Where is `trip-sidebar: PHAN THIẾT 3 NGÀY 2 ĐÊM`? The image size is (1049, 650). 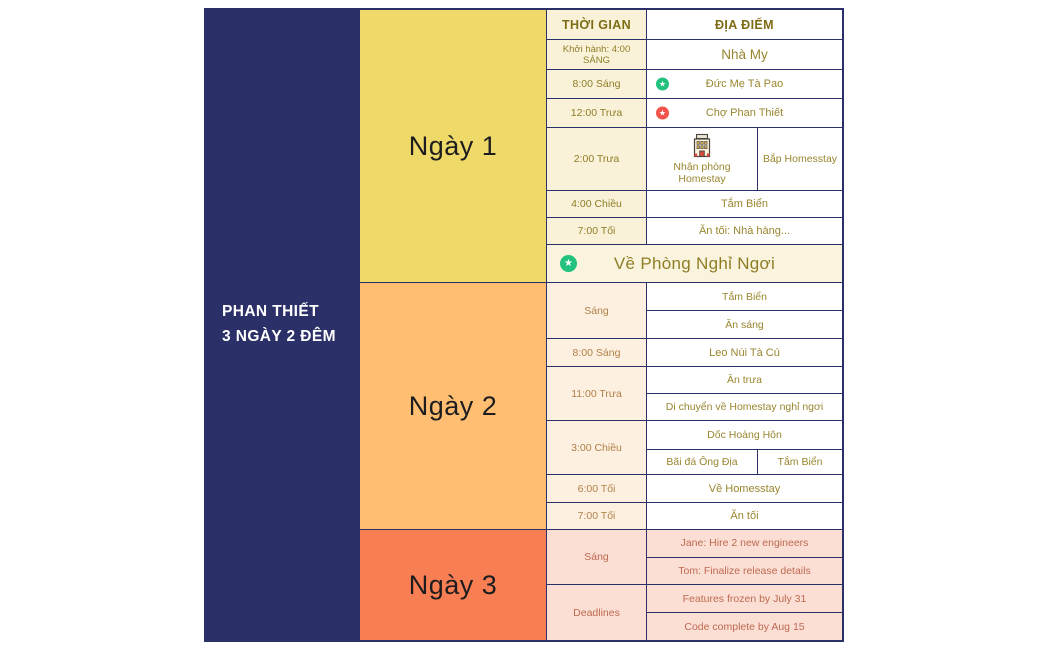 trip-sidebar: PHAN THIẾT 3 NGÀY 2 ĐÊM is located at coordinates (283, 325).